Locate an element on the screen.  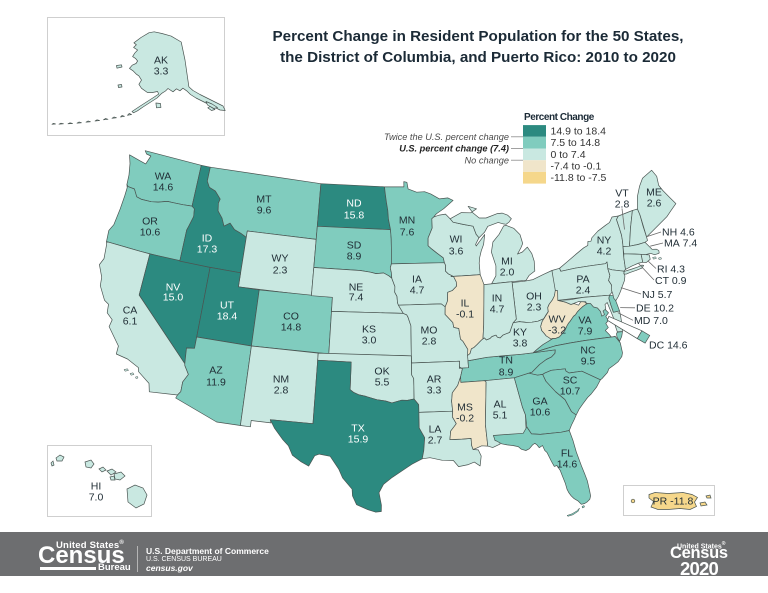
svg-text: UT is located at coordinates (227, 306).